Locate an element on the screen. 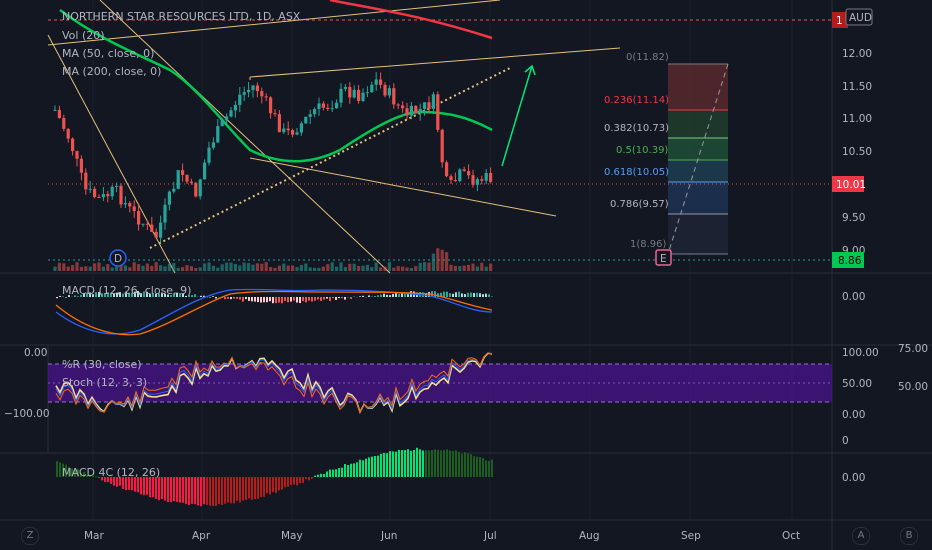 The image size is (932, 550). osc-far-right-tick: 75.00 is located at coordinates (913, 349).